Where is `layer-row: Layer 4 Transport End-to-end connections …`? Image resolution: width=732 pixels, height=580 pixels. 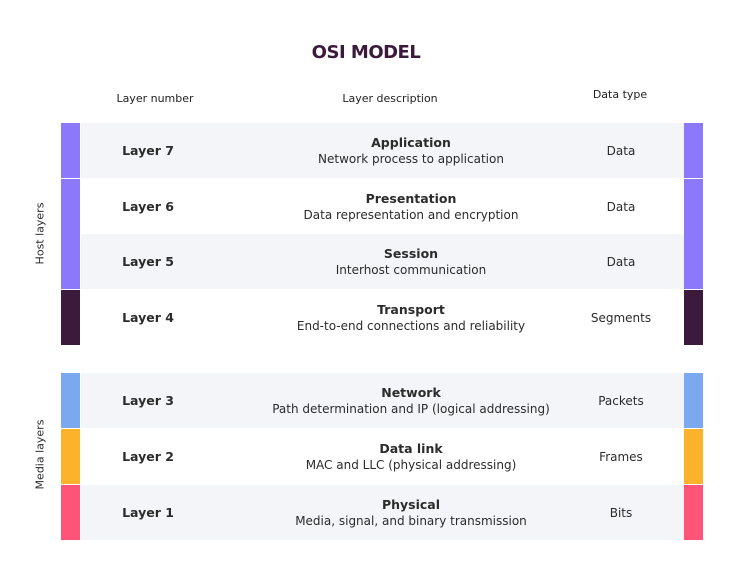
layer-row: Layer 4 Transport End-to-end connections … is located at coordinates (382, 317).